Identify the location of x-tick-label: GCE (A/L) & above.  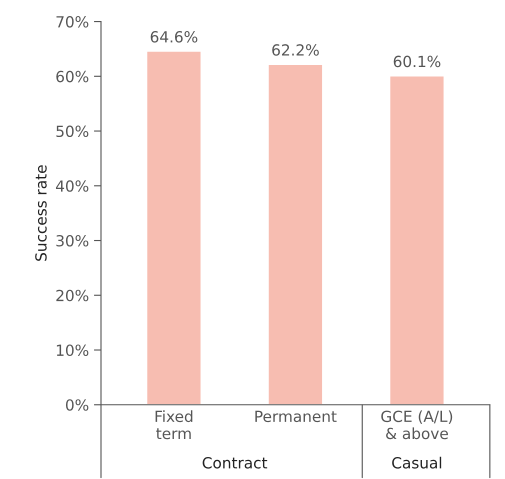
(416, 425).